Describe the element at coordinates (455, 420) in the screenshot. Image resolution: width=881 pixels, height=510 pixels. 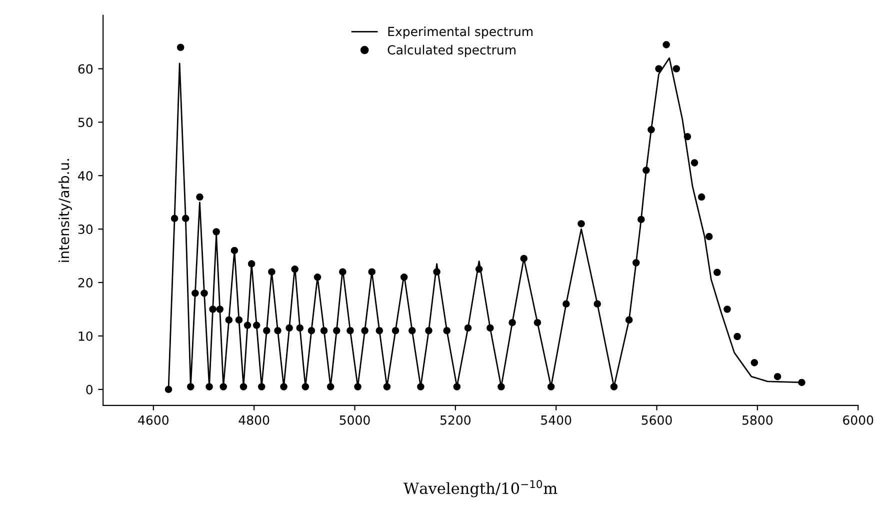
I see `x-tick-label: 5200` at that location.